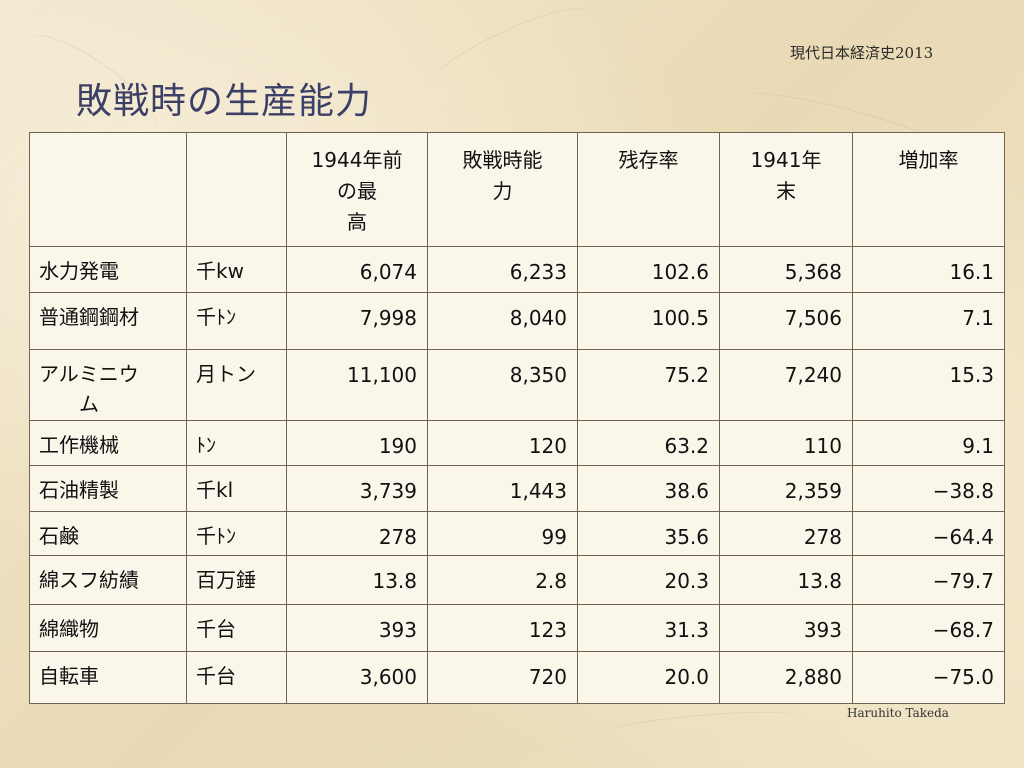  What do you see at coordinates (224, 101) in the screenshot?
I see `page-title: 敗戦時の生産能力` at bounding box center [224, 101].